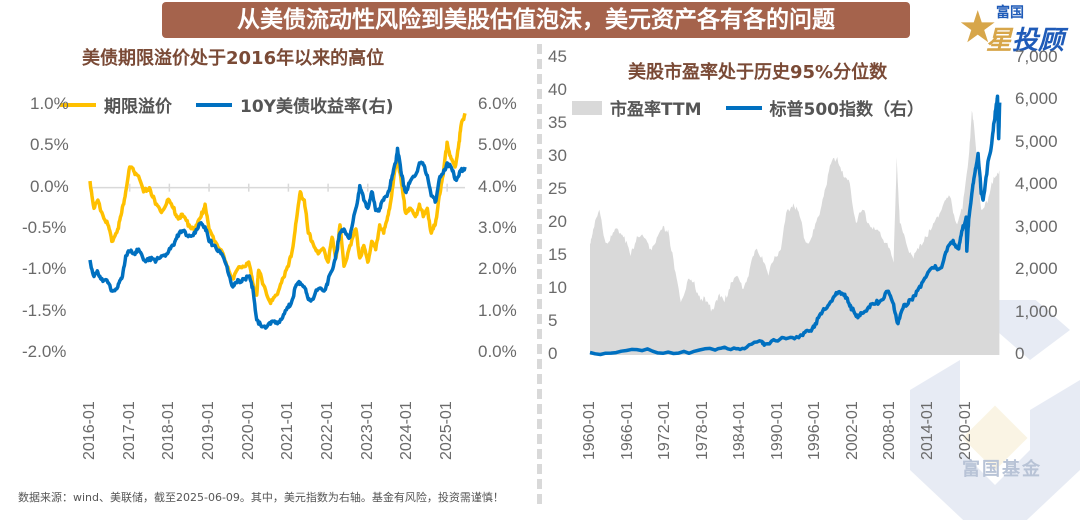 Image resolution: width=1080 pixels, height=520 pixels. Describe the element at coordinates (777, 430) in the screenshot. I see `x-tick-label: 1990-01` at that location.